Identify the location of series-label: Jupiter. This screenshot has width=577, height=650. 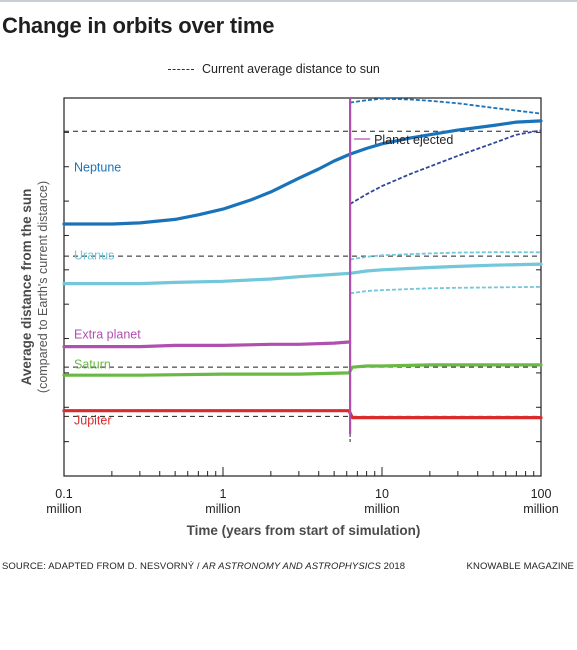
(93, 420).